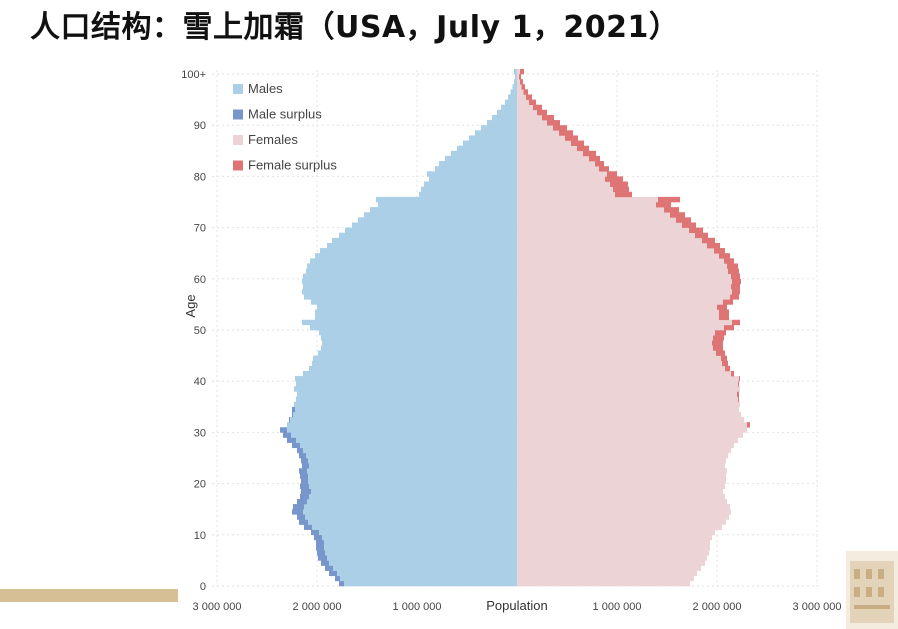 The height and width of the screenshot is (629, 898). Describe the element at coordinates (417, 607) in the screenshot. I see `x-tick-label: 1 000 000` at that location.